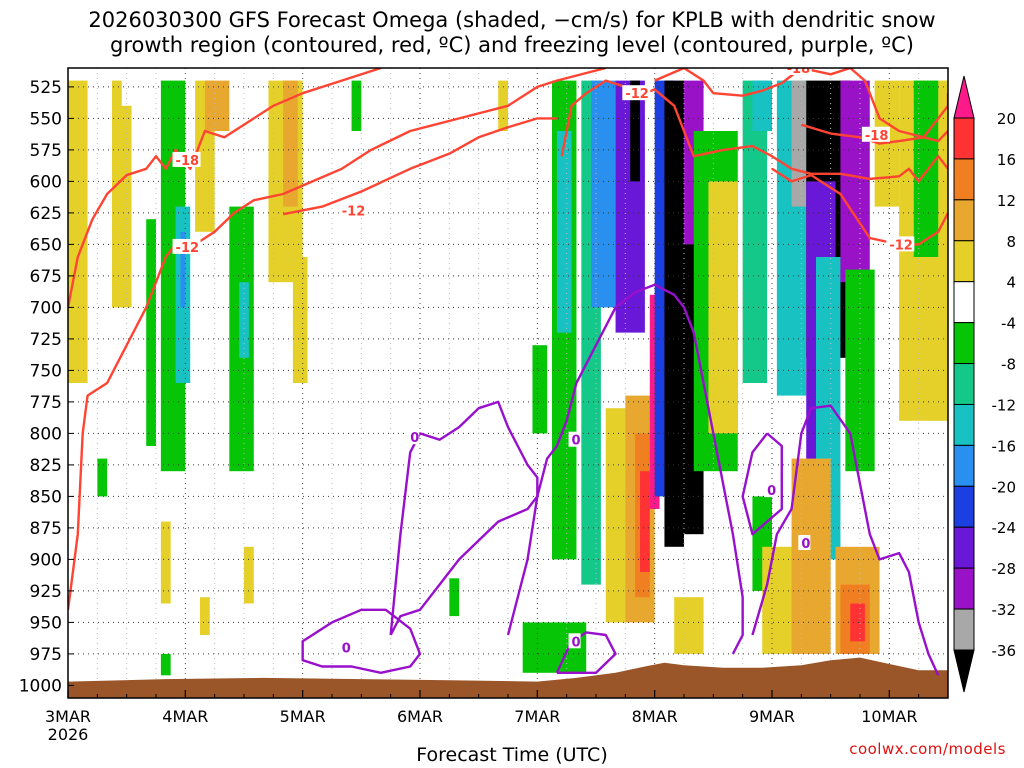  I want to click on colorbar-label: 20, so click(1006, 119).